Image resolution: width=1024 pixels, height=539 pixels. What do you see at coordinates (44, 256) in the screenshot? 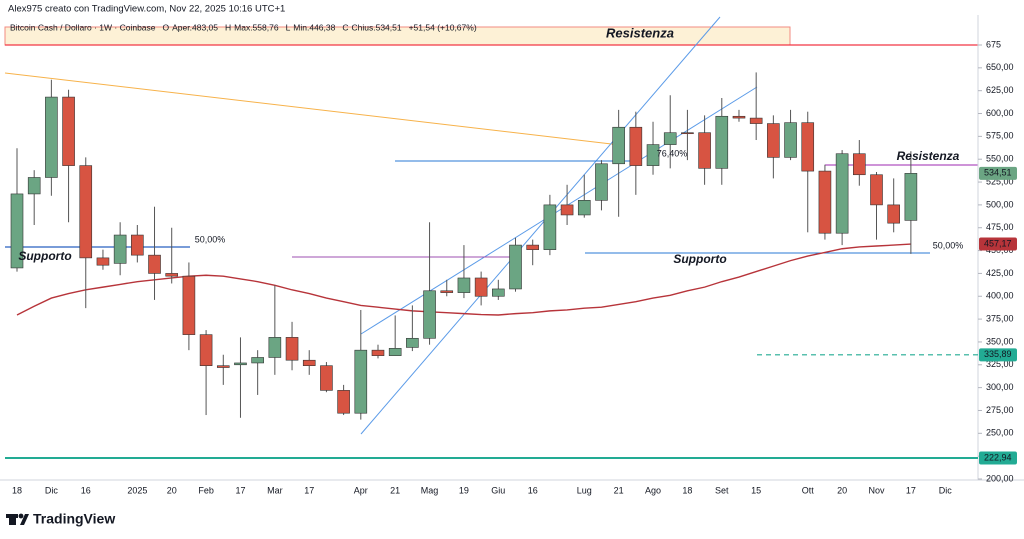
I see `annotation: Supporto` at bounding box center [44, 256].